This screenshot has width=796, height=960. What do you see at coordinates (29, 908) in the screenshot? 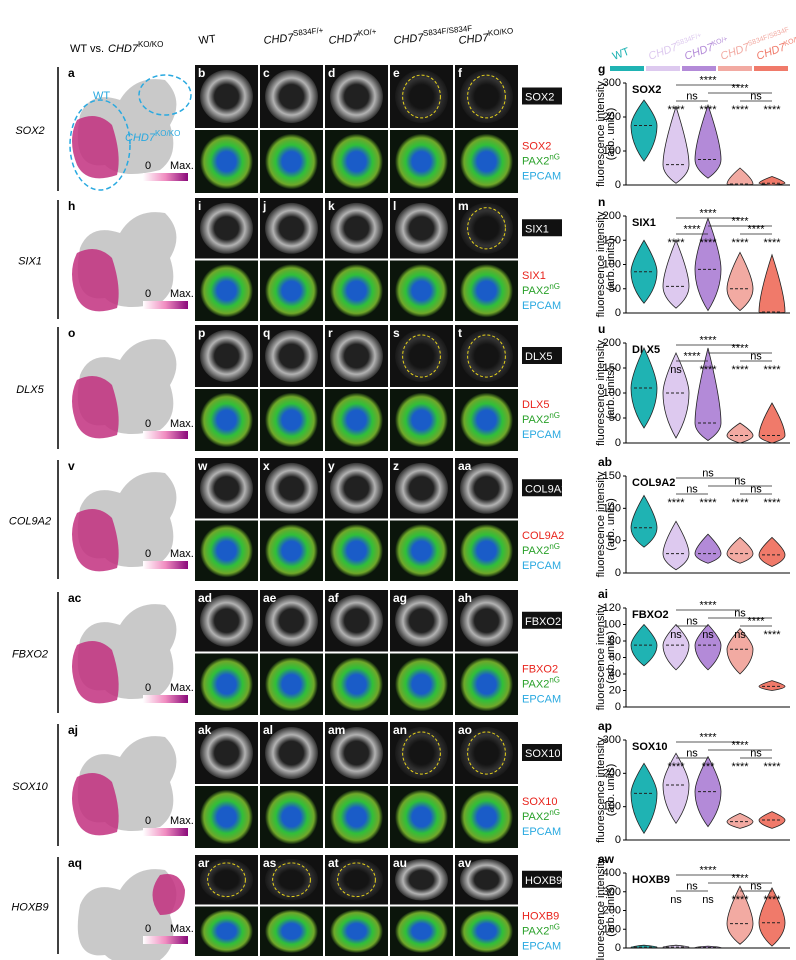
I see `gene-label: HOXB9` at bounding box center [29, 908].